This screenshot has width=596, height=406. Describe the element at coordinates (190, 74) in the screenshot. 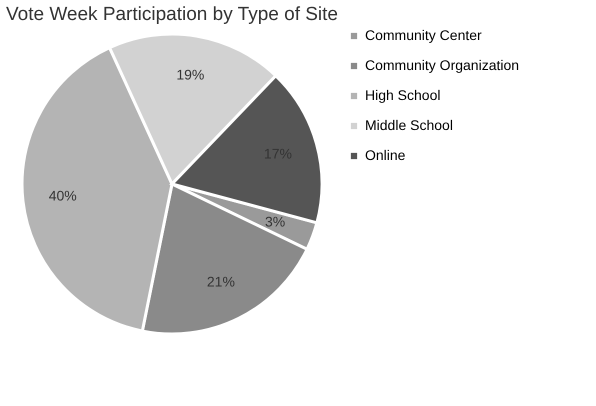

I see `data-label: 19%` at that location.